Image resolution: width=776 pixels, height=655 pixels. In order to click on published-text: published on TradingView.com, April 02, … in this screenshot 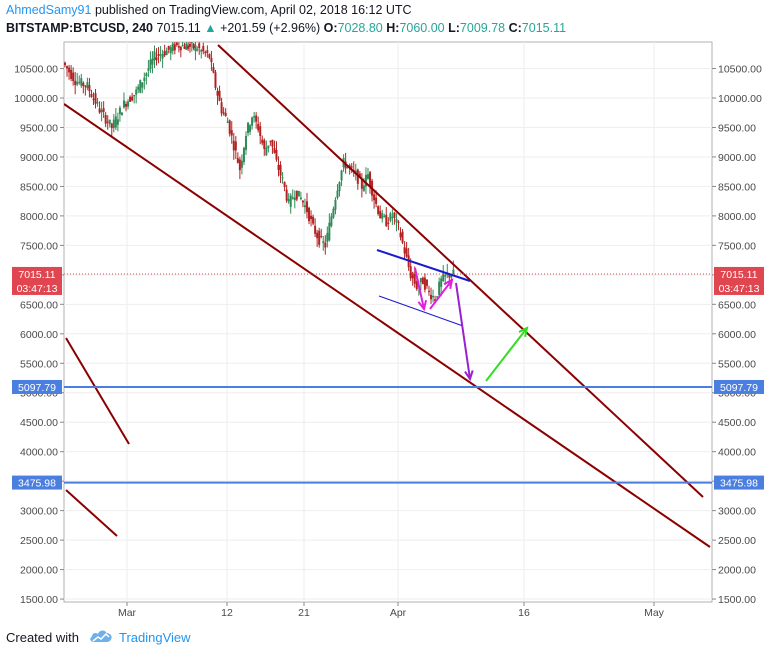, I will do `click(253, 10)`.